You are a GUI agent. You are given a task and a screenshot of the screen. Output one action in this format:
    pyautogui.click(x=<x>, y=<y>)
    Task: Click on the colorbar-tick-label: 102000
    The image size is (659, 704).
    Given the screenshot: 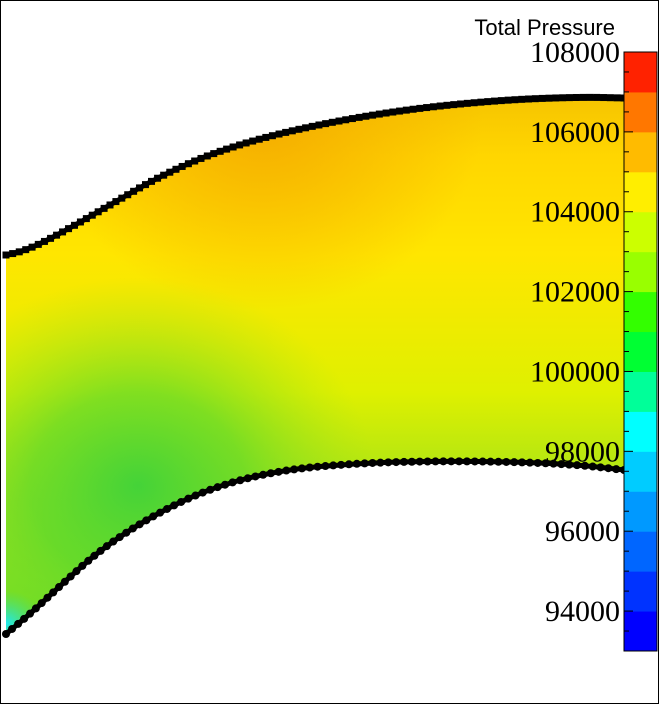 What is the action you would take?
    pyautogui.click(x=575, y=292)
    